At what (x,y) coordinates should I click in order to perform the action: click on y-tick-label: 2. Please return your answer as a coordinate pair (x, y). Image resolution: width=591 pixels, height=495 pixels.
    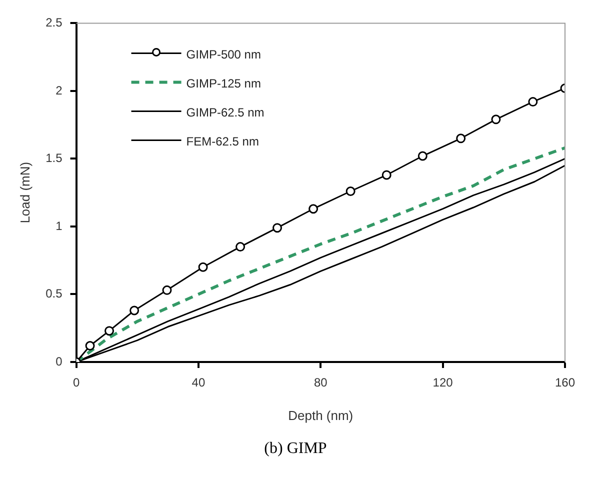
    Looking at the image, I should click on (59, 90).